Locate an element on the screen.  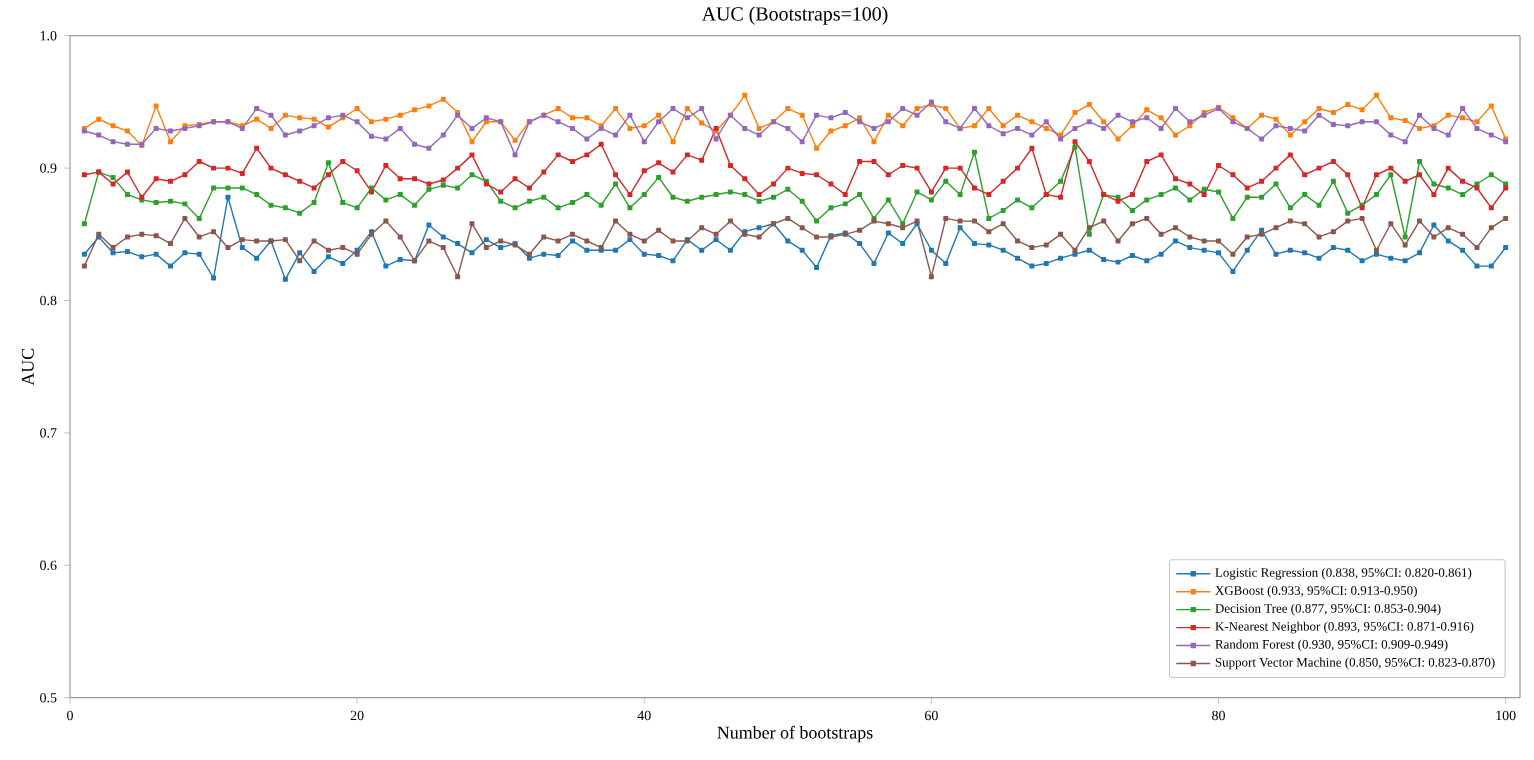
x-axis-title: Number of bootstraps is located at coordinates (795, 734).